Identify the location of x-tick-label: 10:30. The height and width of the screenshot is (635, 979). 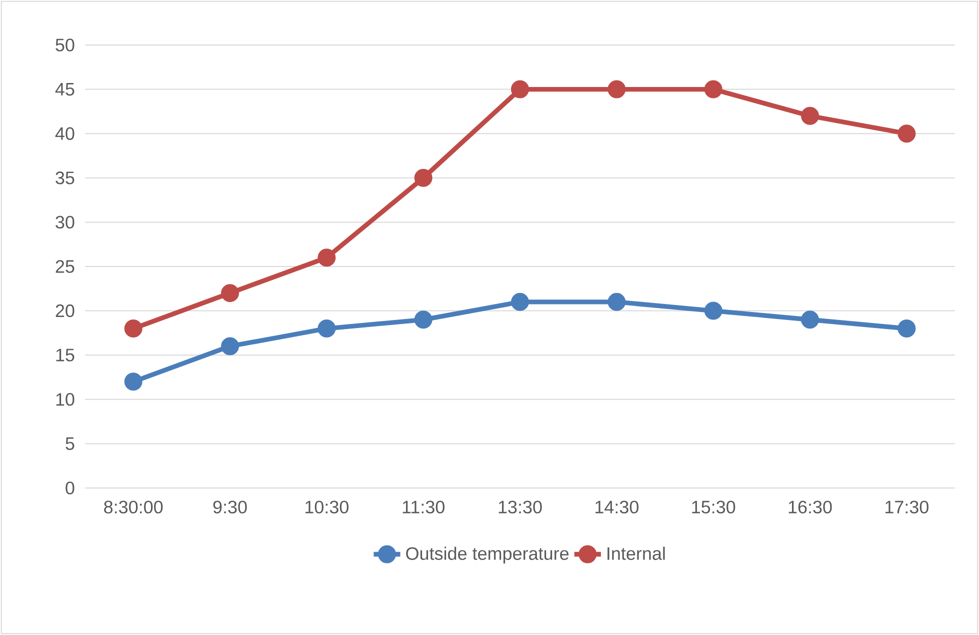
(327, 507).